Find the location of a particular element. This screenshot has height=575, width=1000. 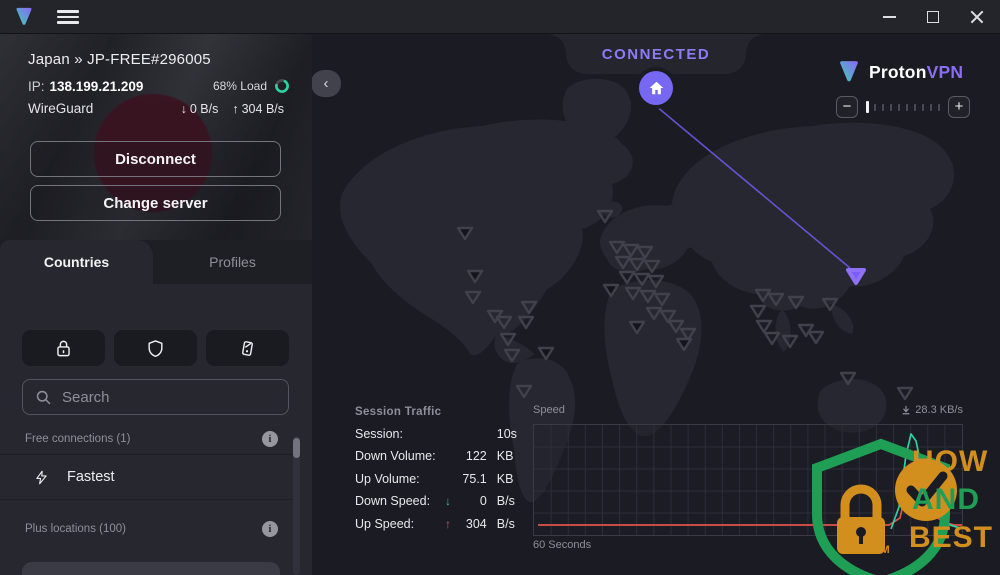

minus-icon: − is located at coordinates (847, 106).